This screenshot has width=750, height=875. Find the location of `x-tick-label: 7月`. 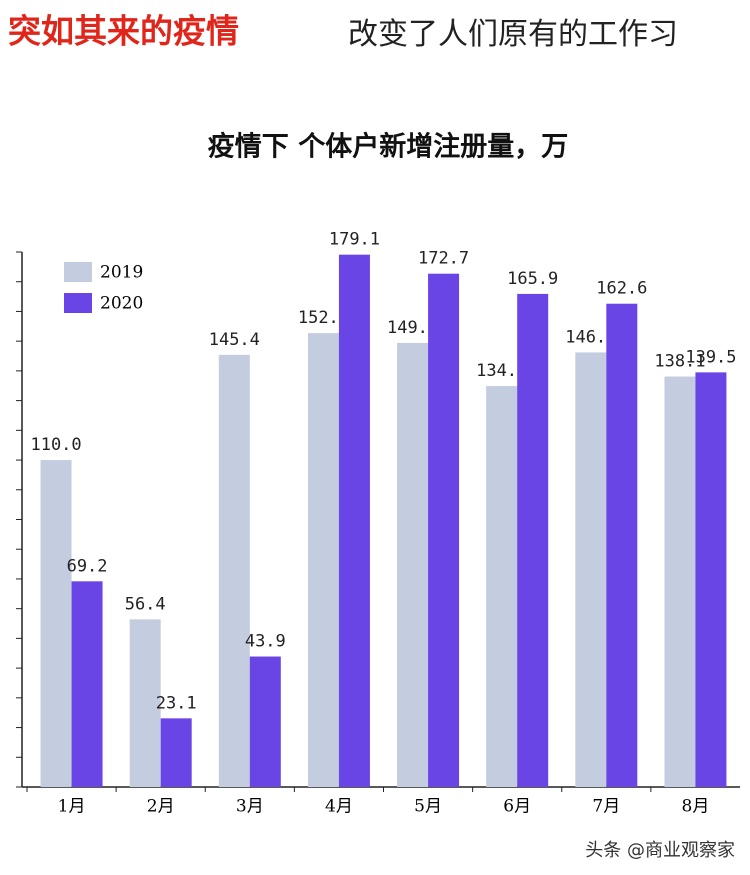

x-tick-label: 7月 is located at coordinates (606, 807).